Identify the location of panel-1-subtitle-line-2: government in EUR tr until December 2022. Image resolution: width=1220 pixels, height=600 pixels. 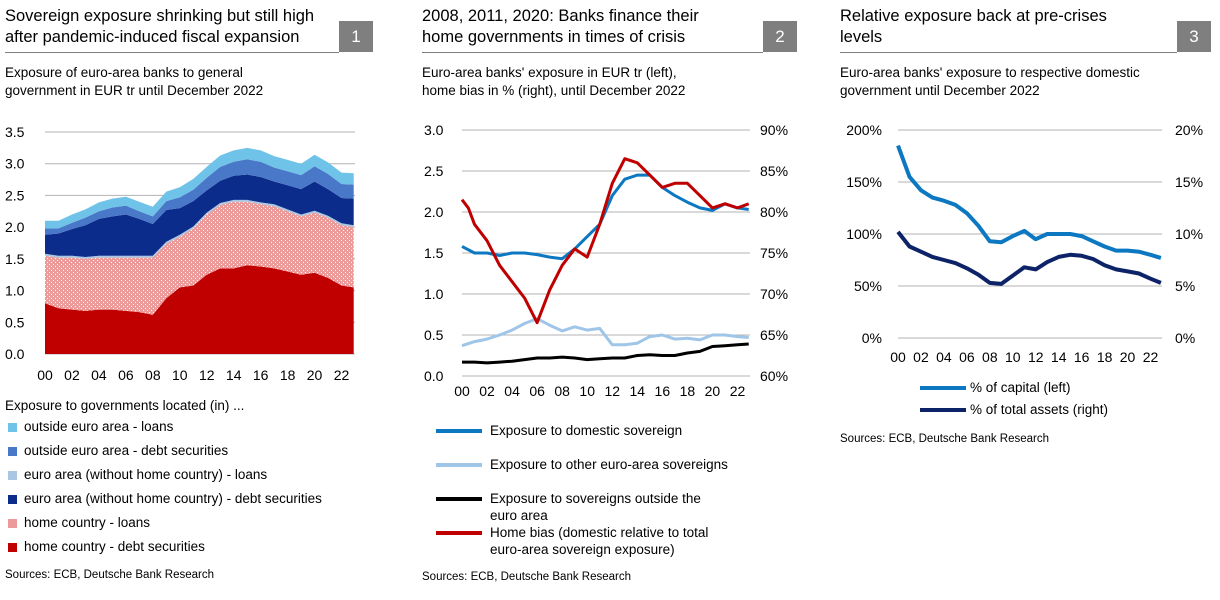
(134, 90).